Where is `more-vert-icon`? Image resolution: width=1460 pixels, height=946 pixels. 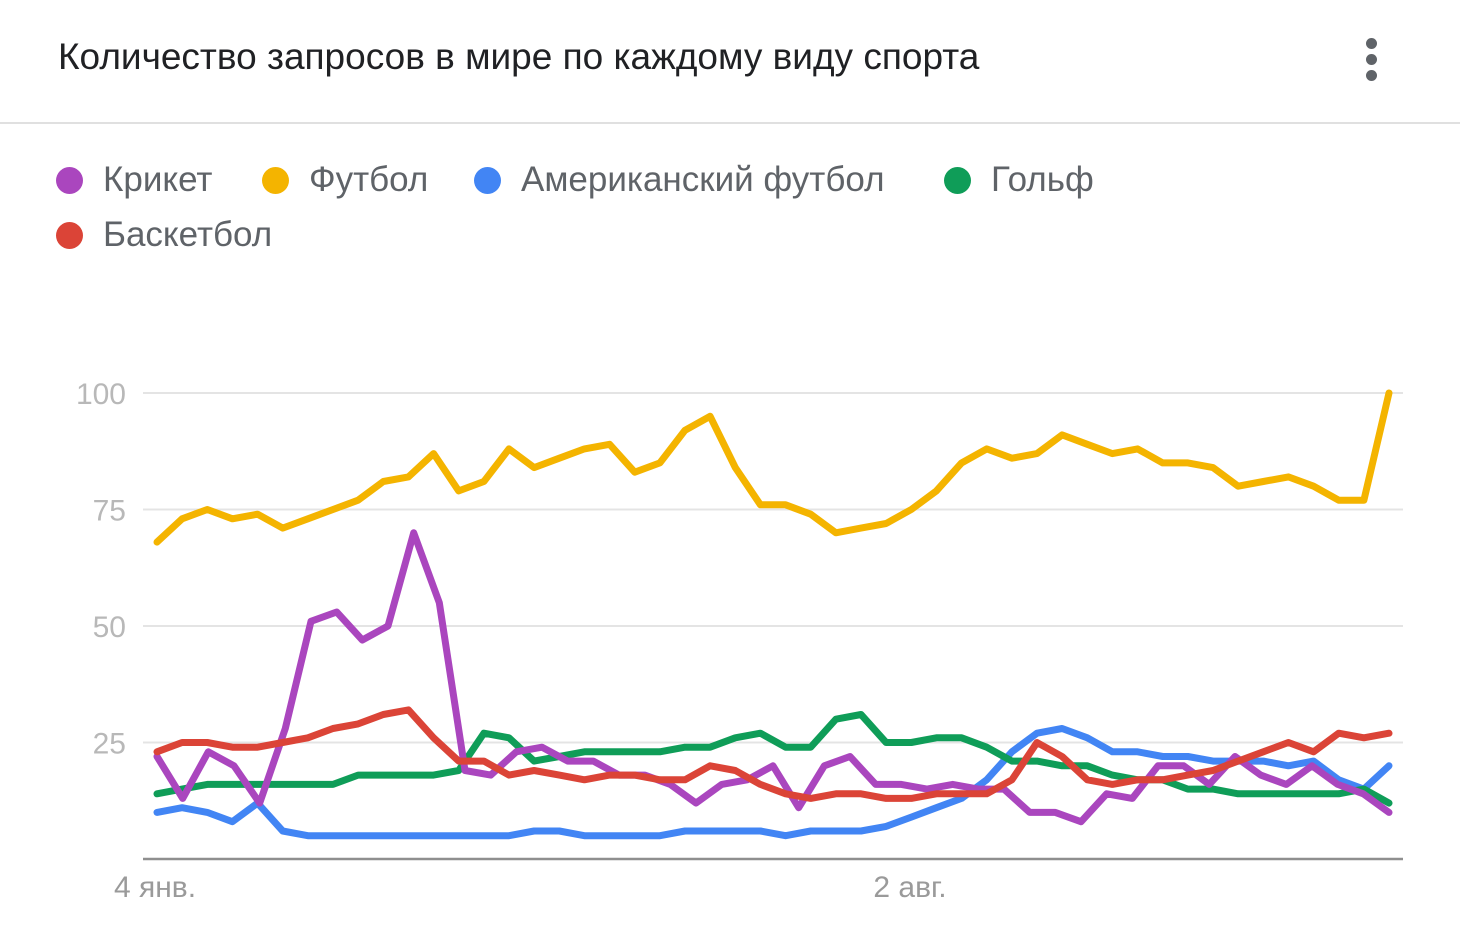 more-vert-icon is located at coordinates (1372, 60).